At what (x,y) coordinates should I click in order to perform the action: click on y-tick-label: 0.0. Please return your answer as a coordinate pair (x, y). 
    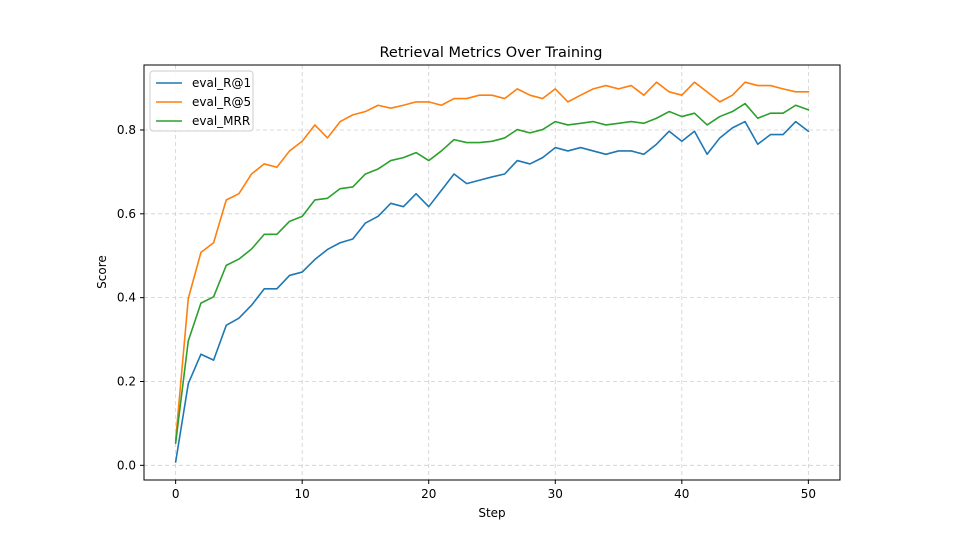
    Looking at the image, I should click on (126, 465).